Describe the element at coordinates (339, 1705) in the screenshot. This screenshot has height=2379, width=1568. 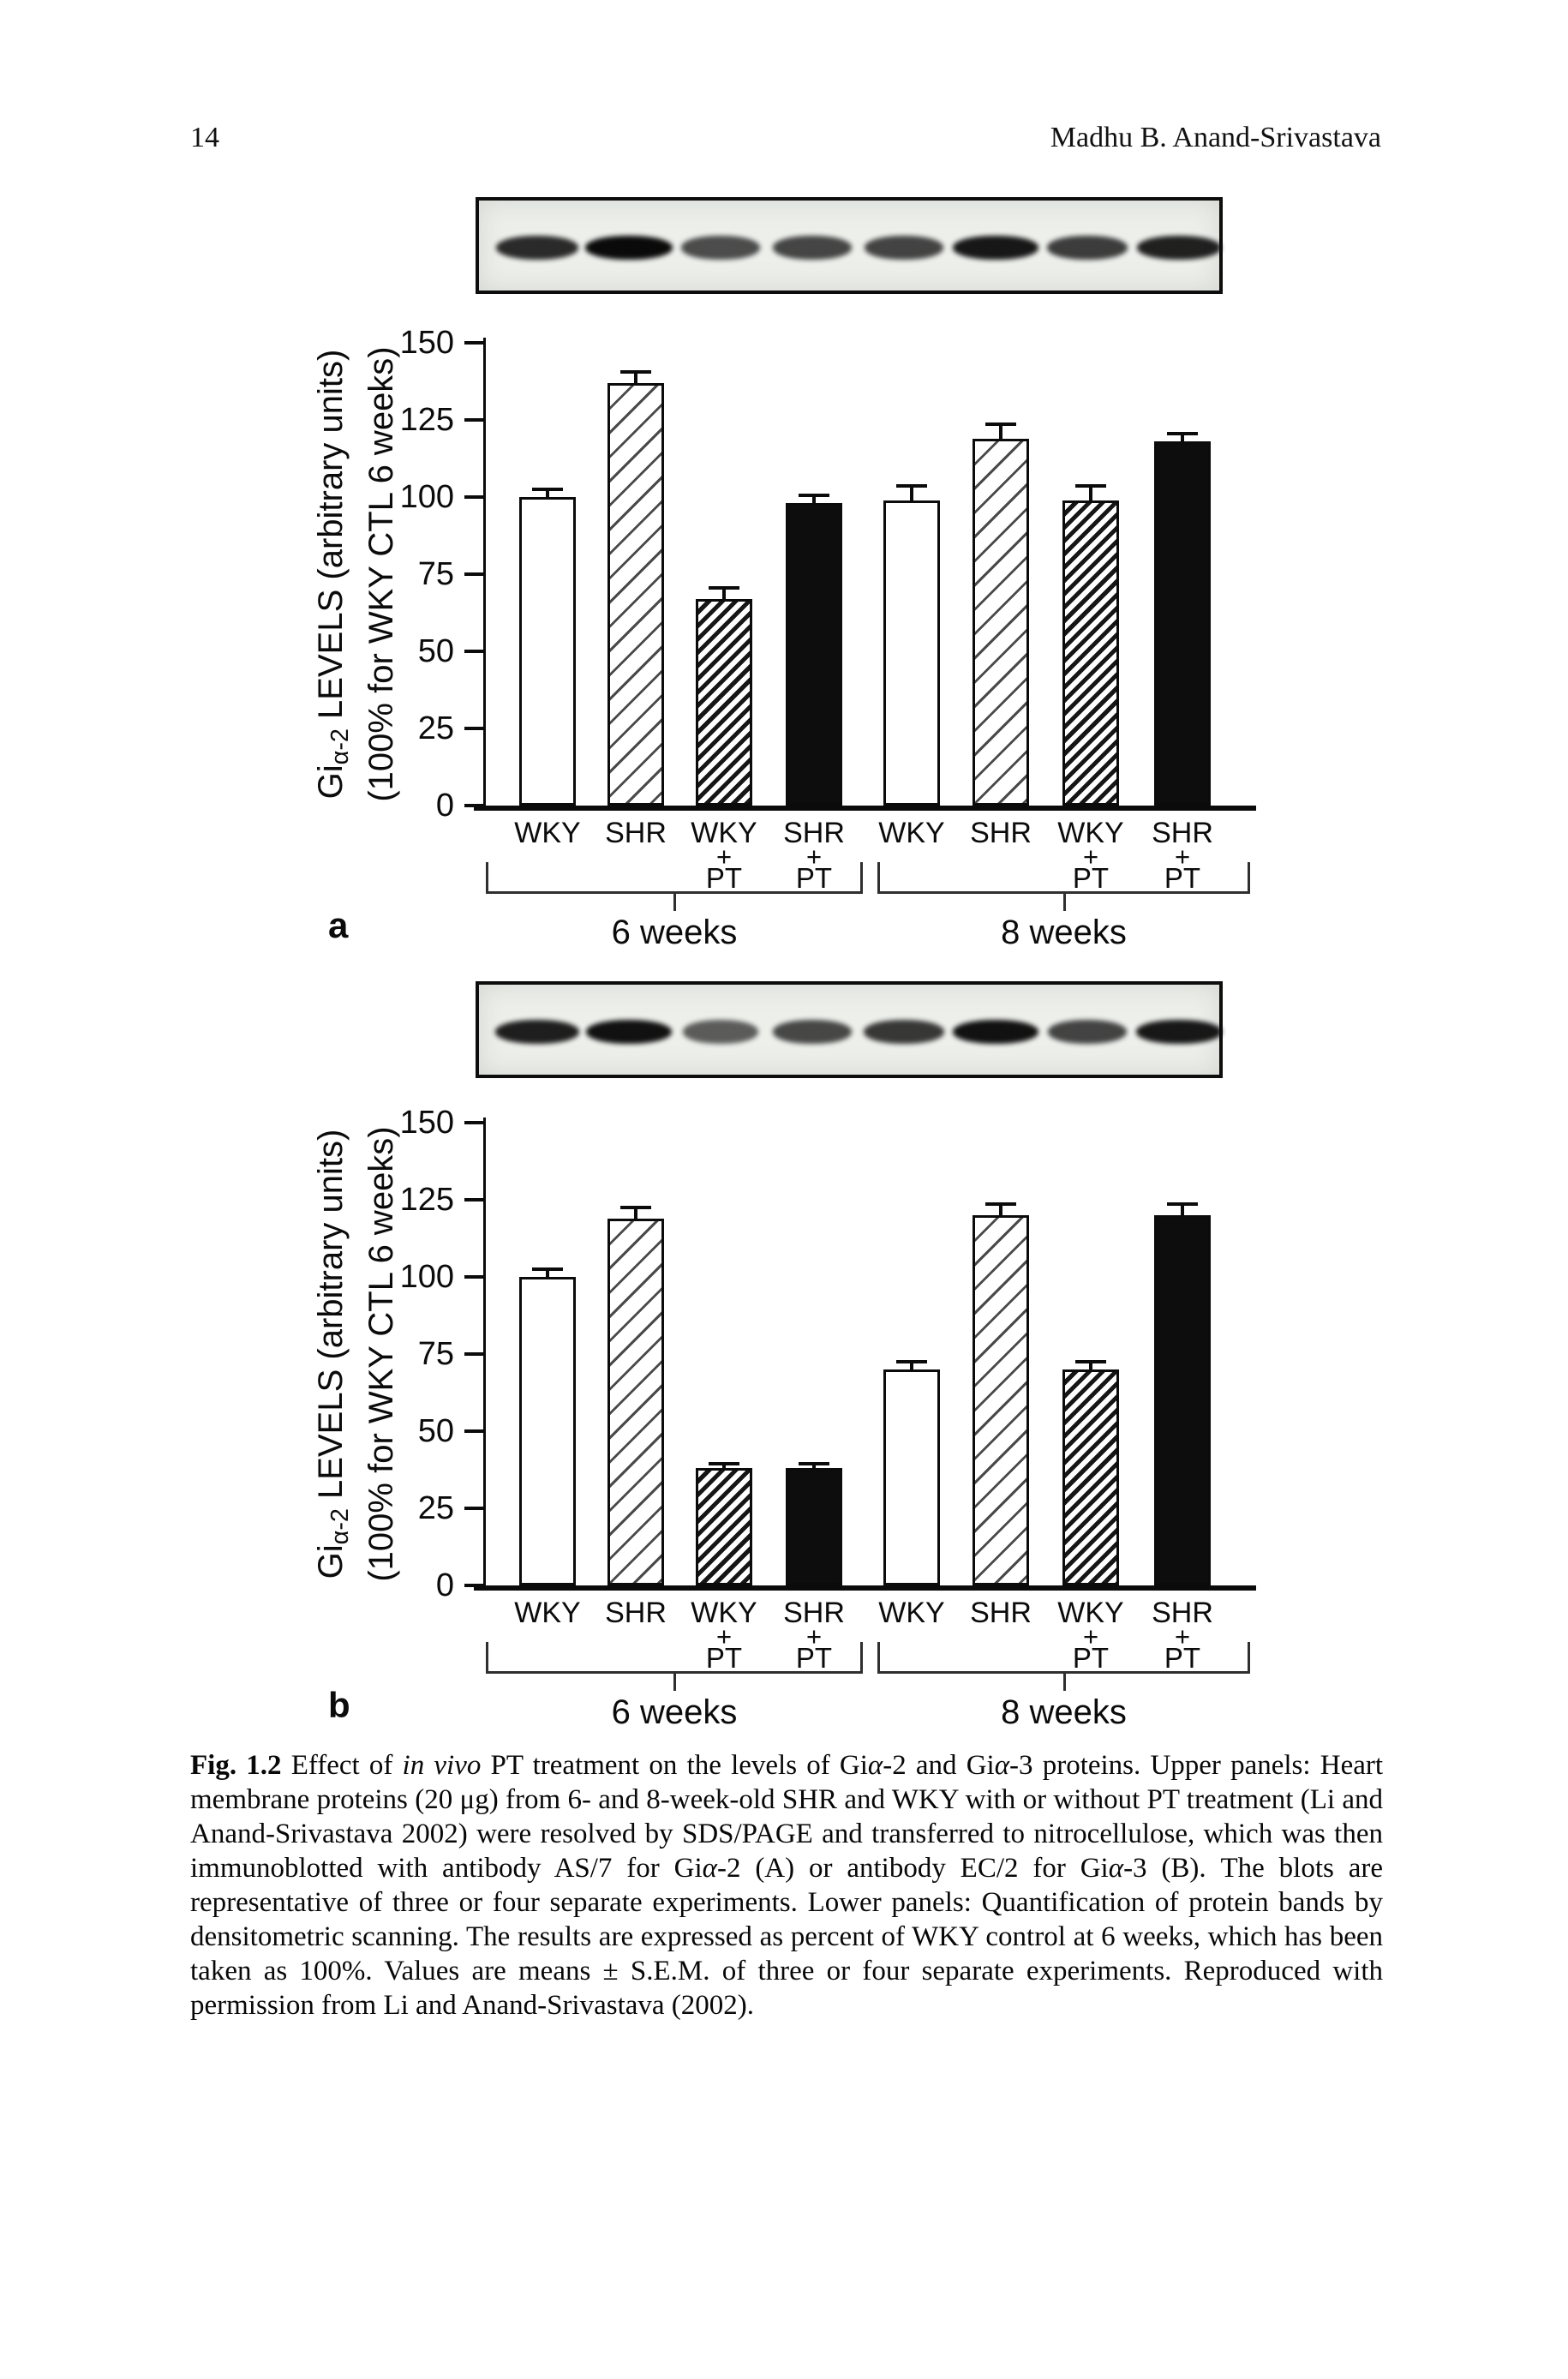
I see `panel-label-b: b` at that location.